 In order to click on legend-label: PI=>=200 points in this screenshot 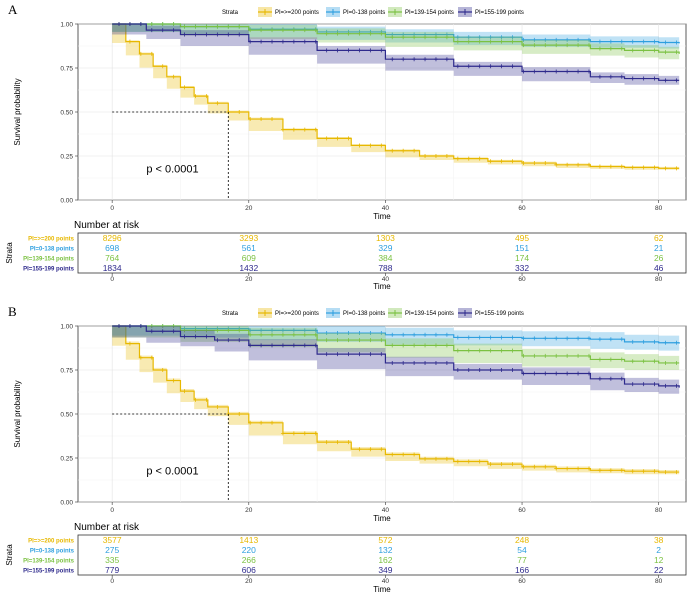, I will do `click(297, 314)`.